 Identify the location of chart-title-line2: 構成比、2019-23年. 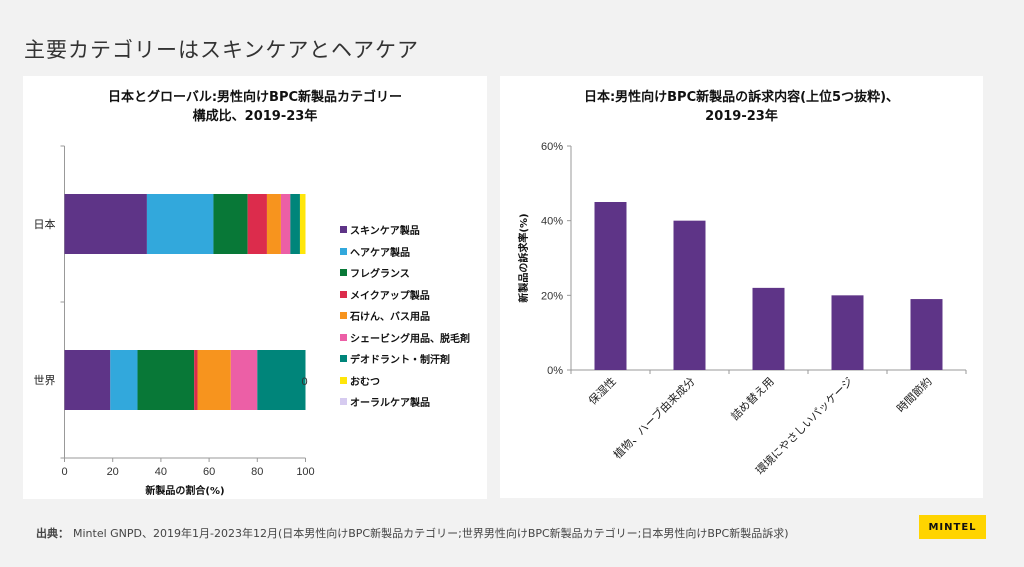
(255, 116).